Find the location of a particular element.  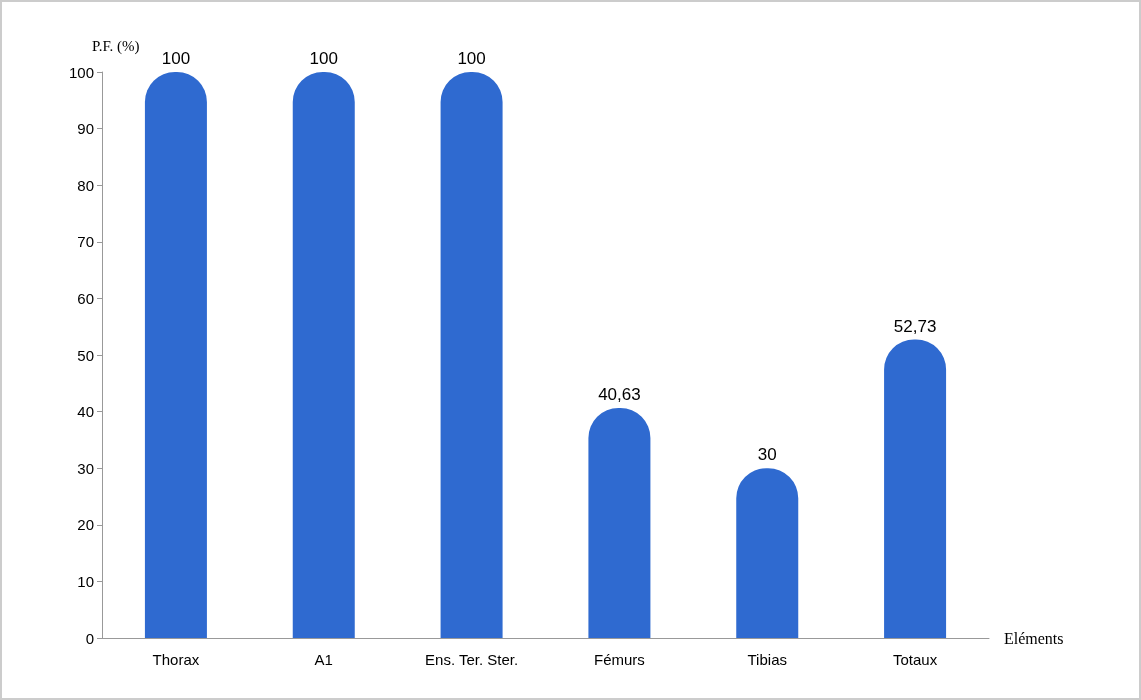

x-tick-label: Tibias is located at coordinates (767, 659).